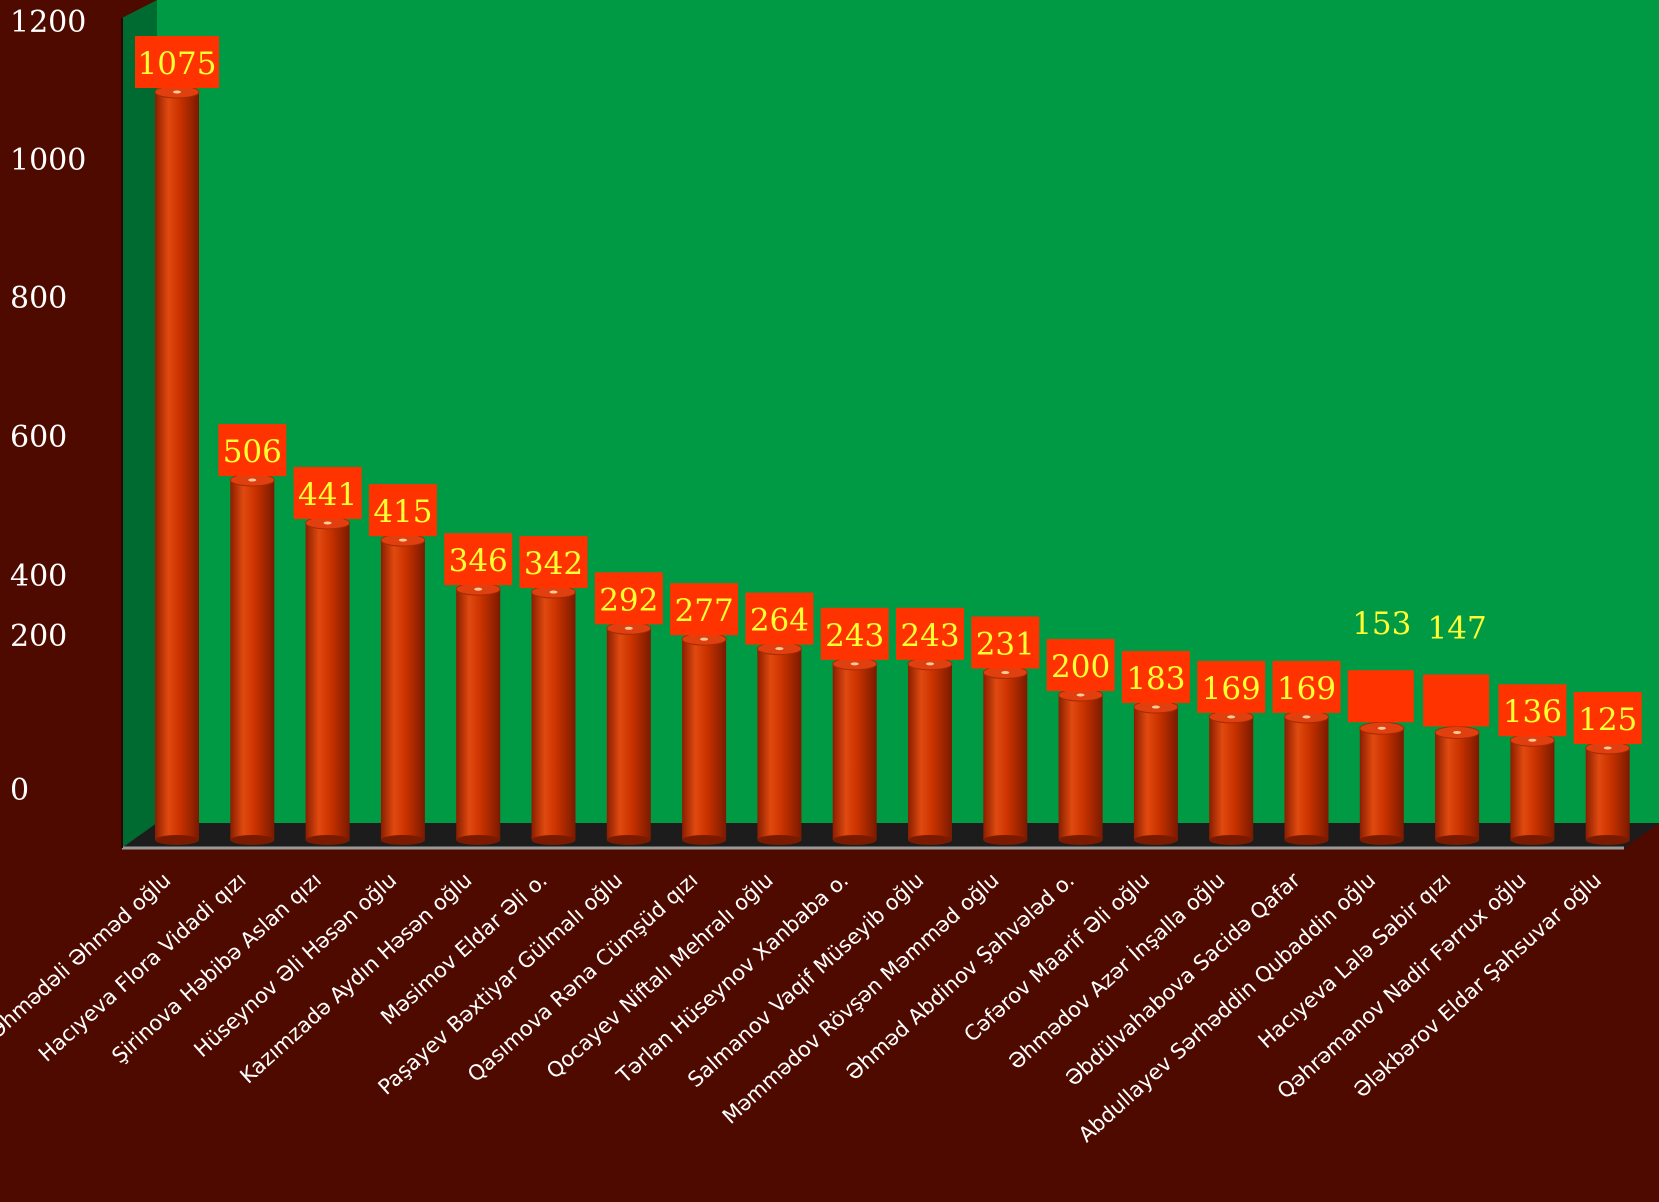  I want to click on data-label: 415, so click(402, 512).